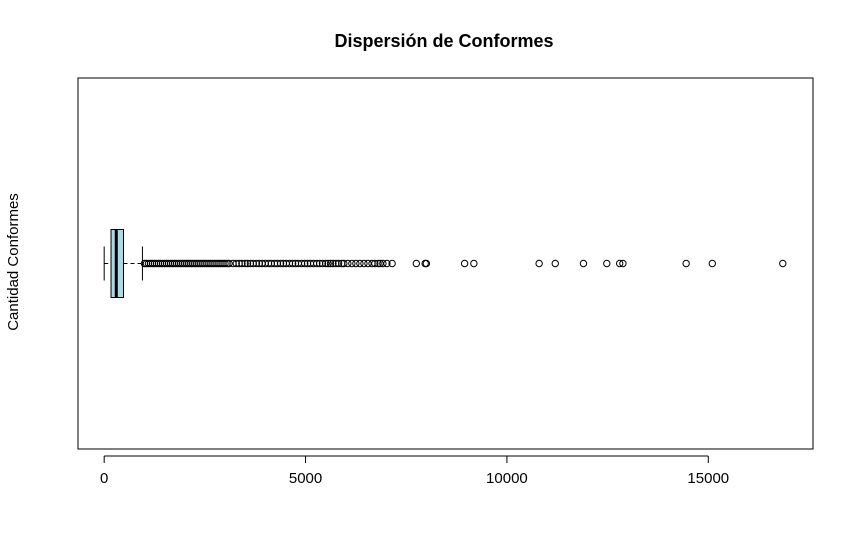 This screenshot has height=545, width=853. I want to click on outlier-points, so click(463, 263).